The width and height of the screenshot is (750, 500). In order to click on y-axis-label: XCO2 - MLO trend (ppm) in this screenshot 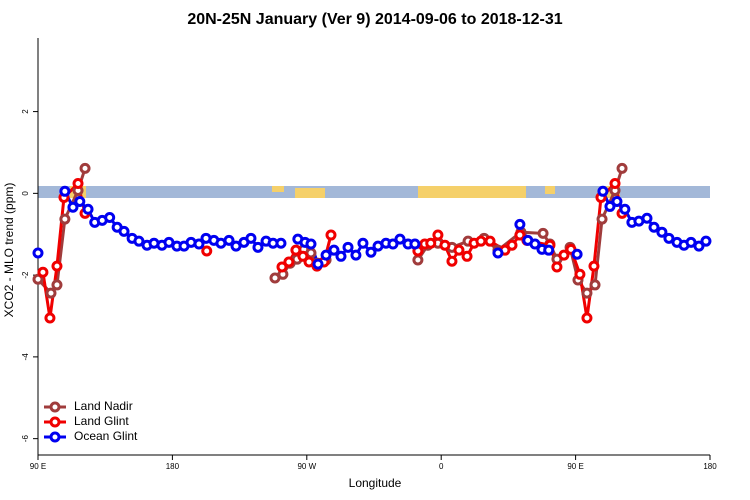, I will do `click(9, 250)`.